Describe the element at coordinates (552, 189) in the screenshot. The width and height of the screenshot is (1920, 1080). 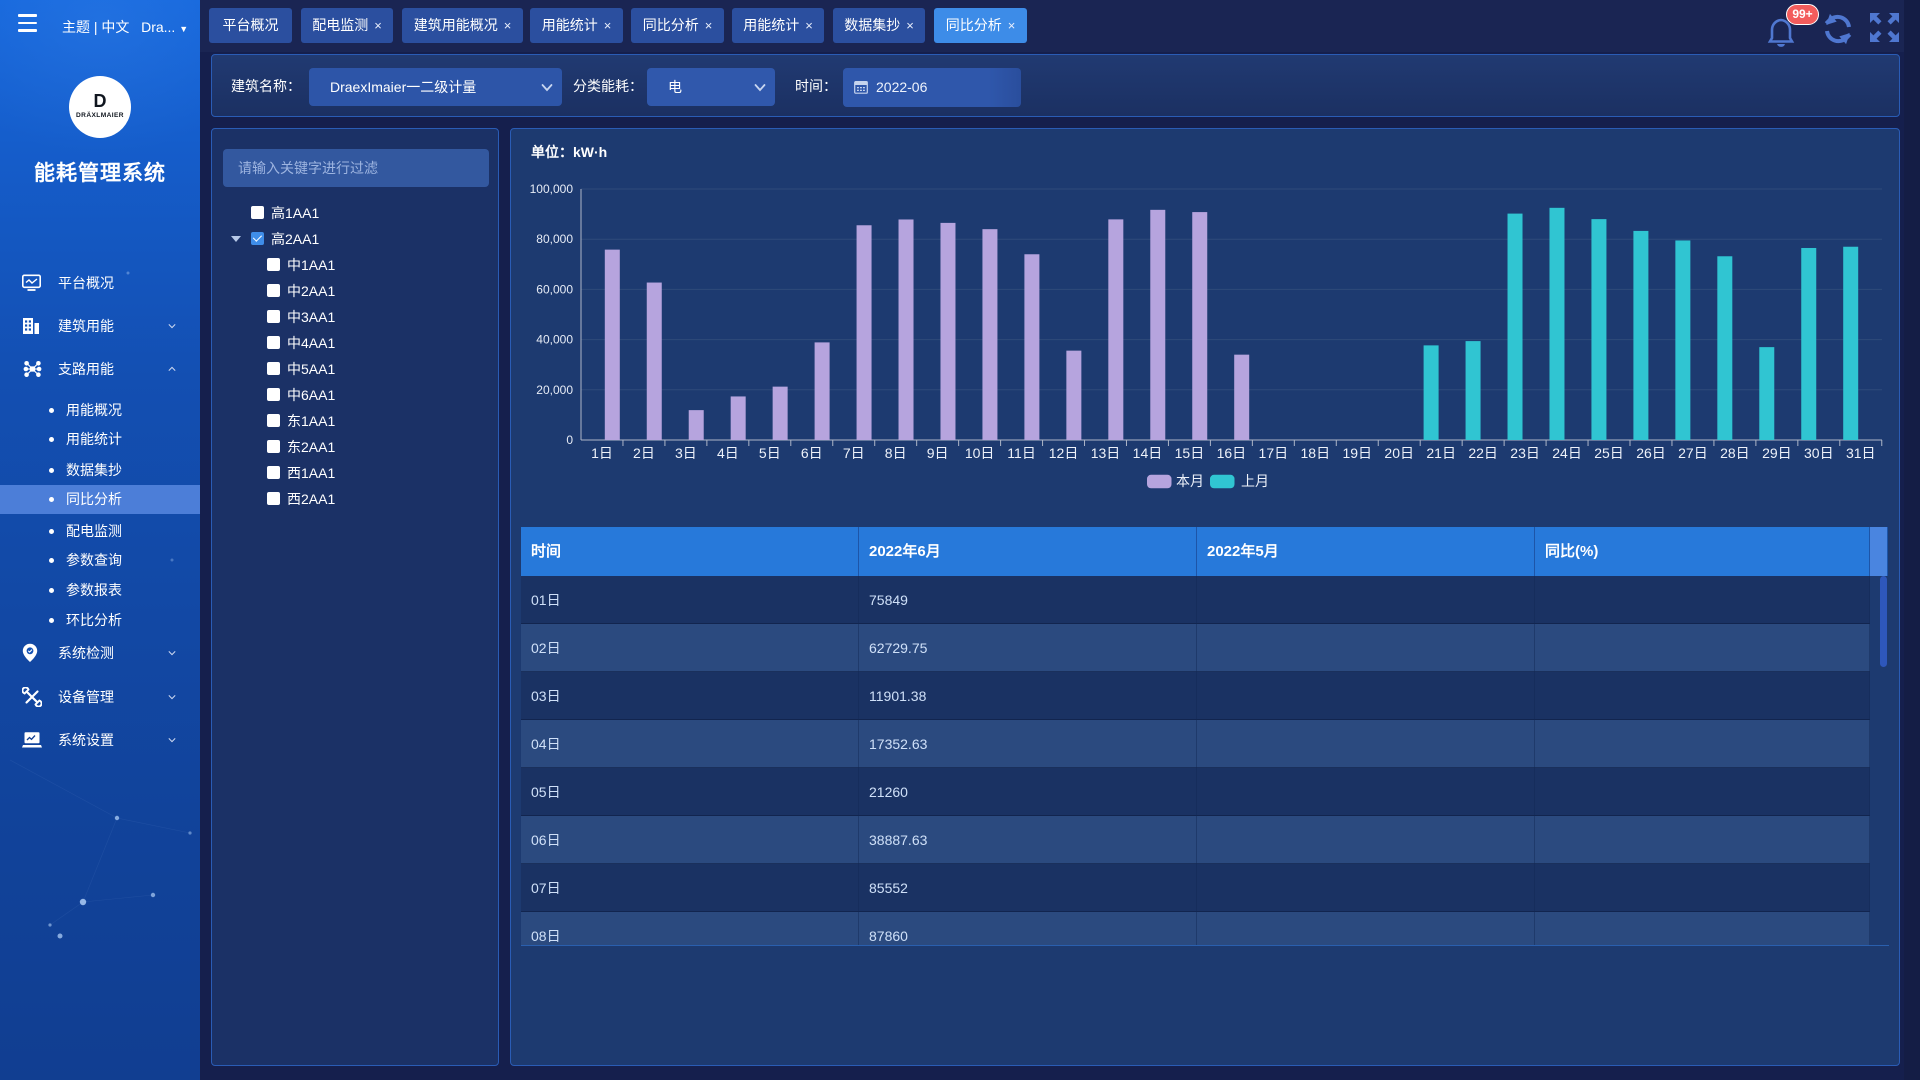
I see `svg-text: 100,000` at that location.